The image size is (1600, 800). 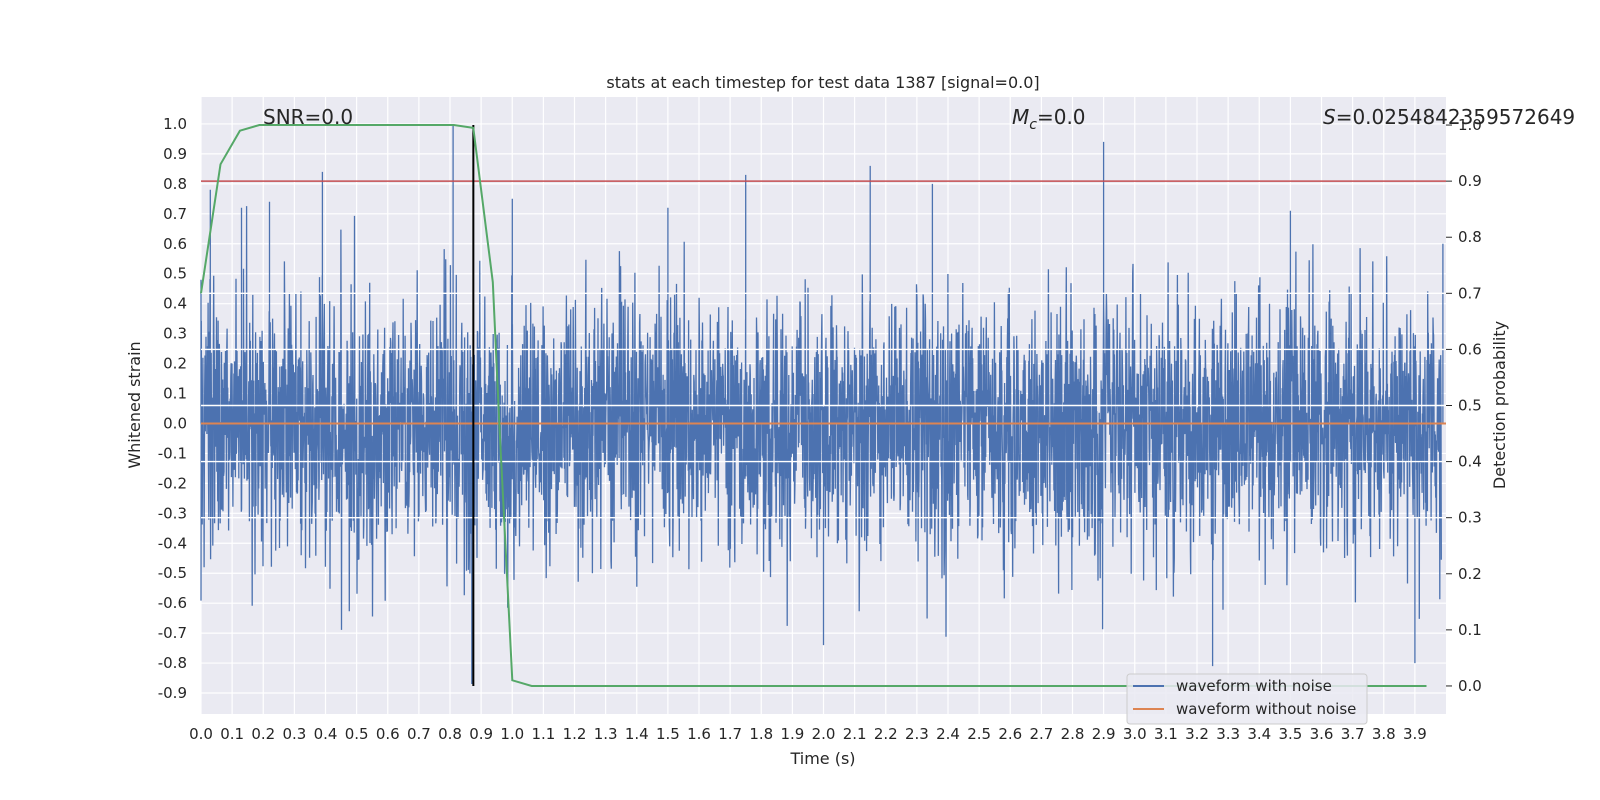 I want to click on x-tick-label: 1.0, so click(x=512, y=734).